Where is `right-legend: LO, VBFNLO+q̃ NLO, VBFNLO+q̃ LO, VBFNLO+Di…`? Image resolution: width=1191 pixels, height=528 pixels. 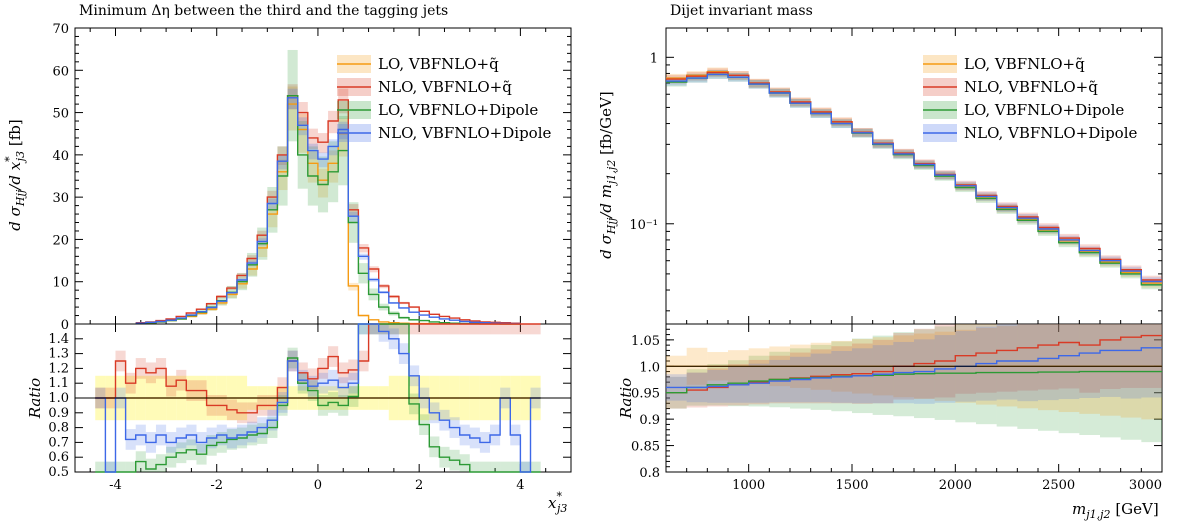 right-legend: LO, VBFNLO+q̃ NLO, VBFNLO+q̃ LO, VBFNLO+Di… is located at coordinates (1030, 98).